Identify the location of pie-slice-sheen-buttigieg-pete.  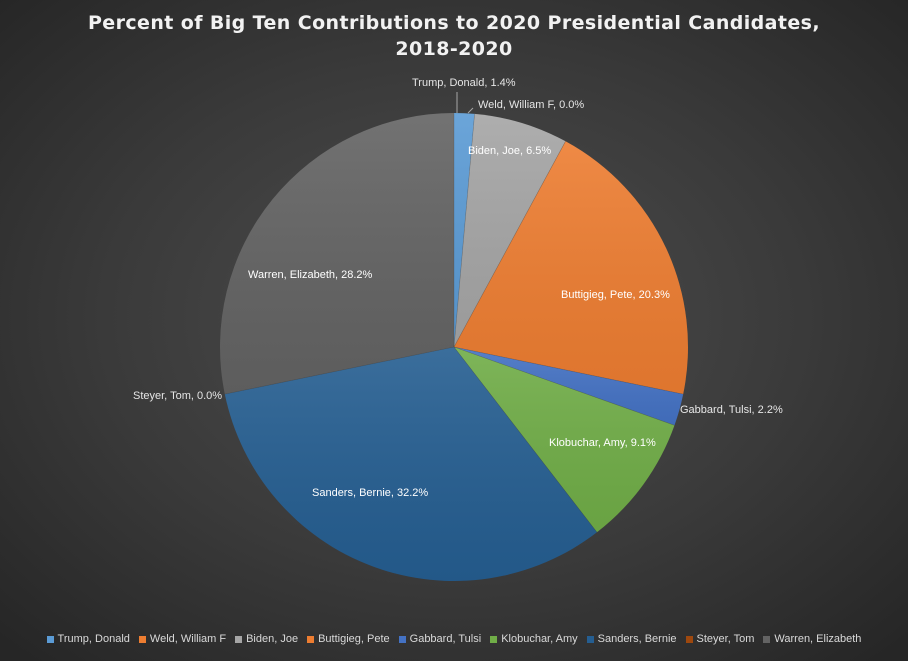
(571, 268).